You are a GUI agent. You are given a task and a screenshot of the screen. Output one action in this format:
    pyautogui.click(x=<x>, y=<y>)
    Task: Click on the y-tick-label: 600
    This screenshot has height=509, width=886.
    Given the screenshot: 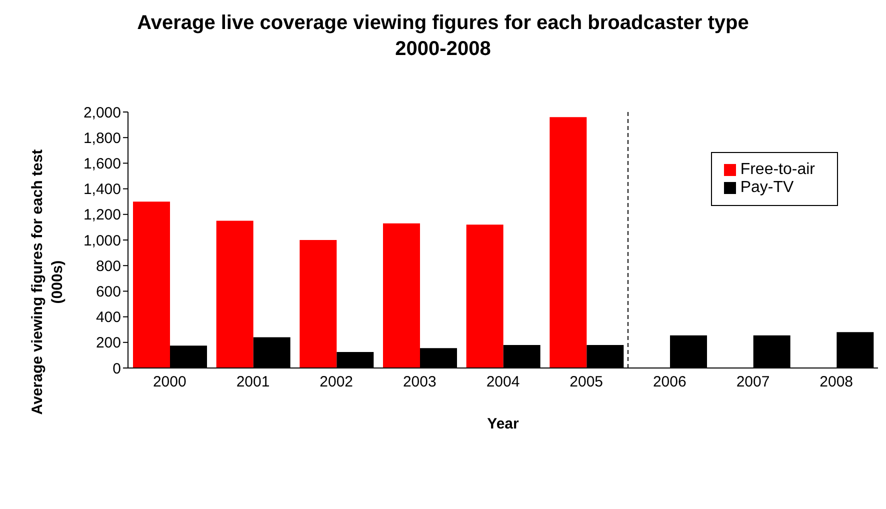 What is the action you would take?
    pyautogui.click(x=108, y=292)
    